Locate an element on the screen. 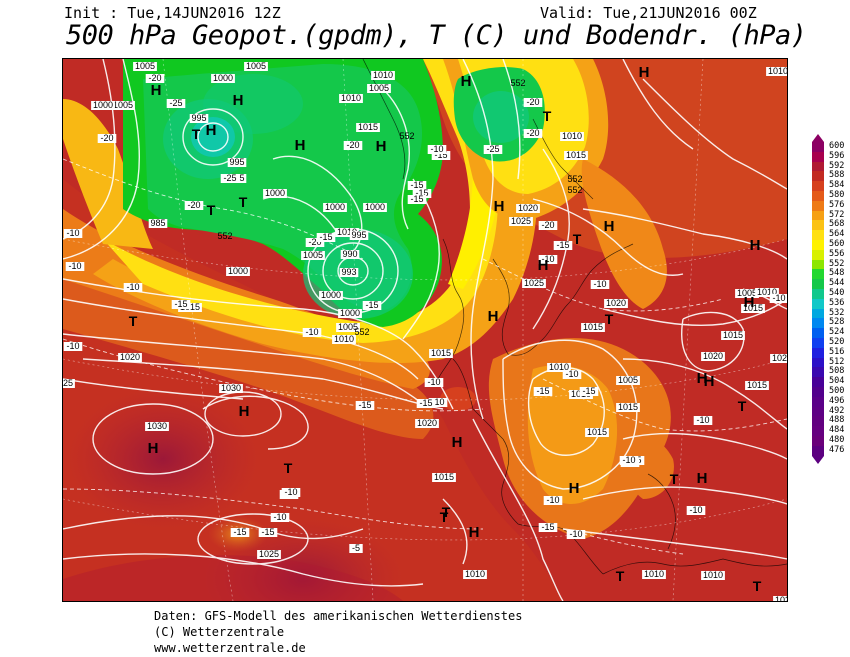  svg-text: 1030 is located at coordinates (157, 426).